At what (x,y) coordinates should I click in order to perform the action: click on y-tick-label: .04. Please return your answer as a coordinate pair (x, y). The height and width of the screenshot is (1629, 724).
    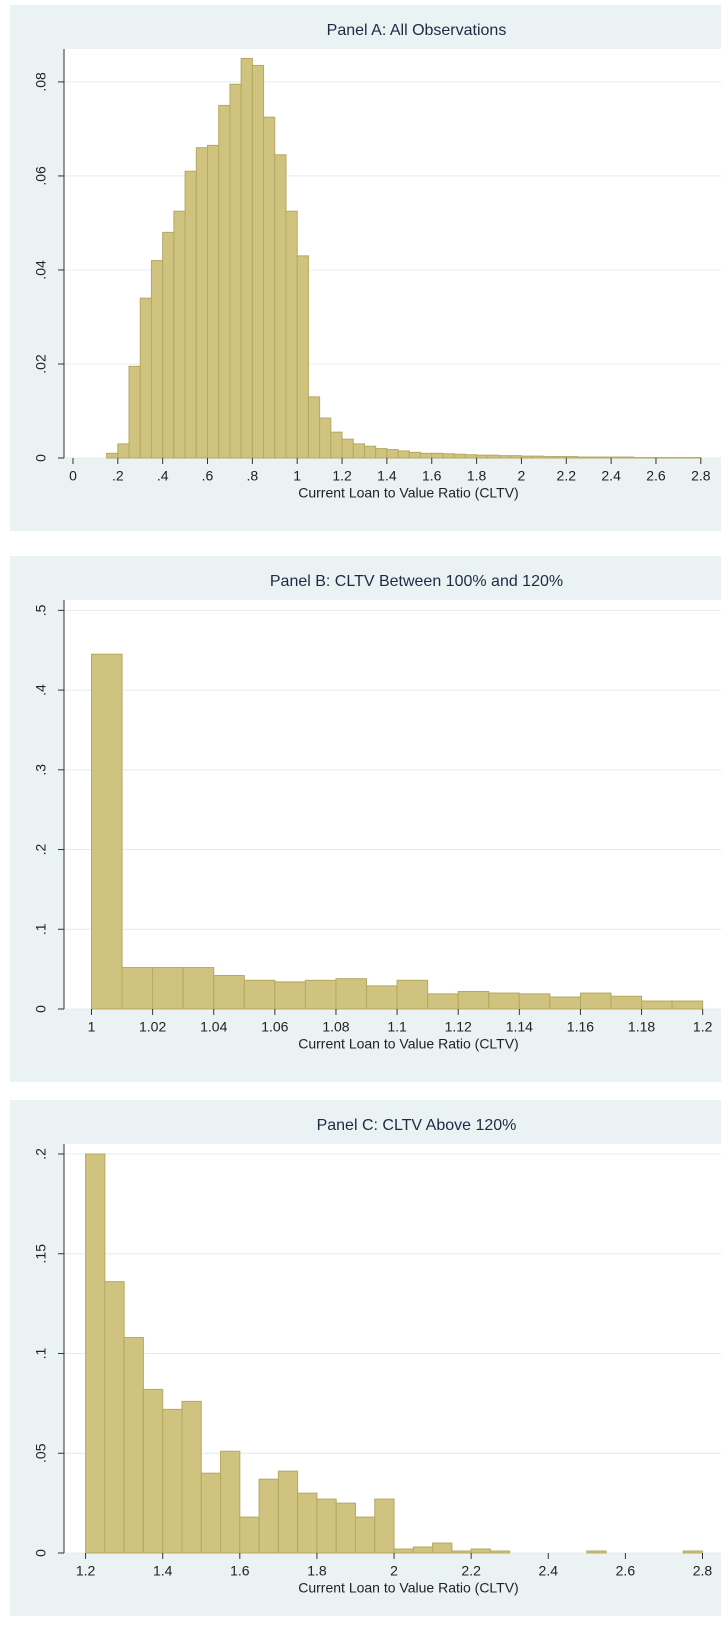
    Looking at the image, I should click on (41, 270).